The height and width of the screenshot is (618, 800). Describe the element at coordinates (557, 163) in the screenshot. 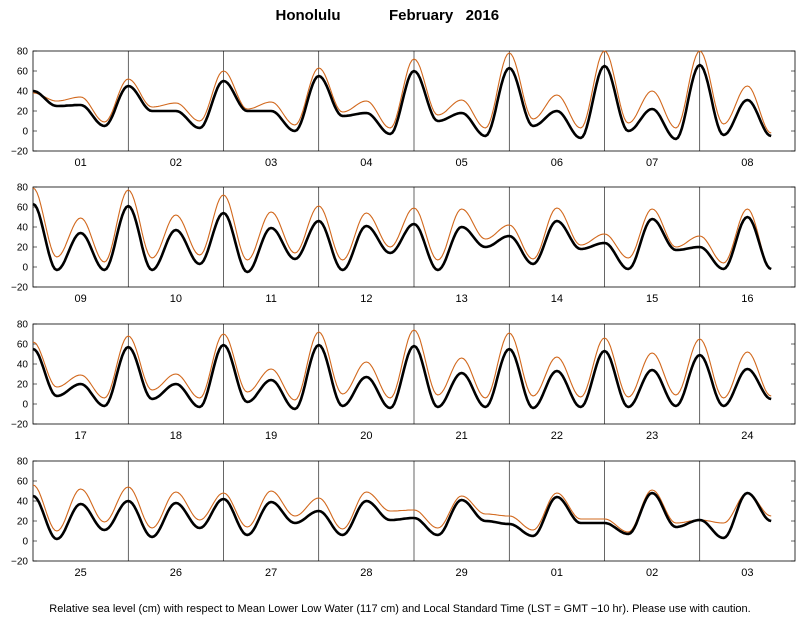

I see `day-label: 06` at that location.